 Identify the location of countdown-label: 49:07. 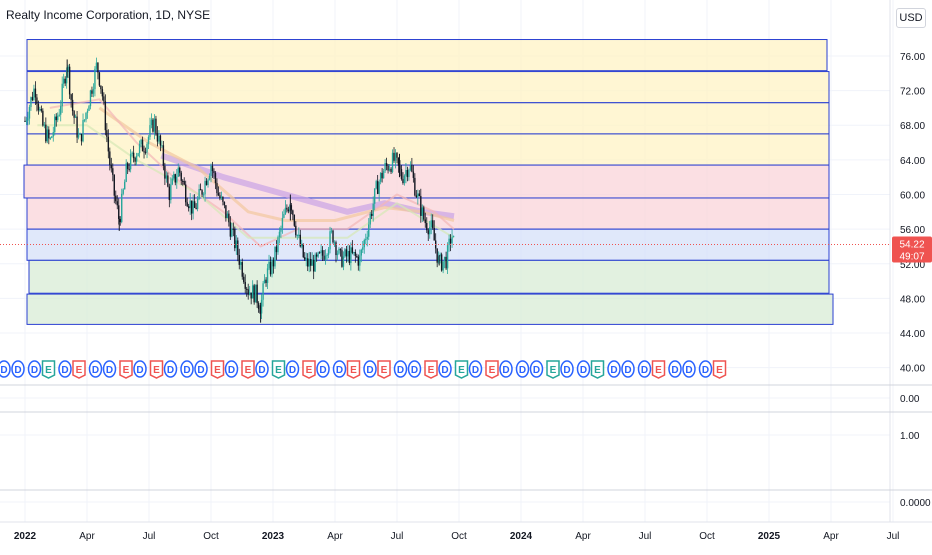
(911, 257).